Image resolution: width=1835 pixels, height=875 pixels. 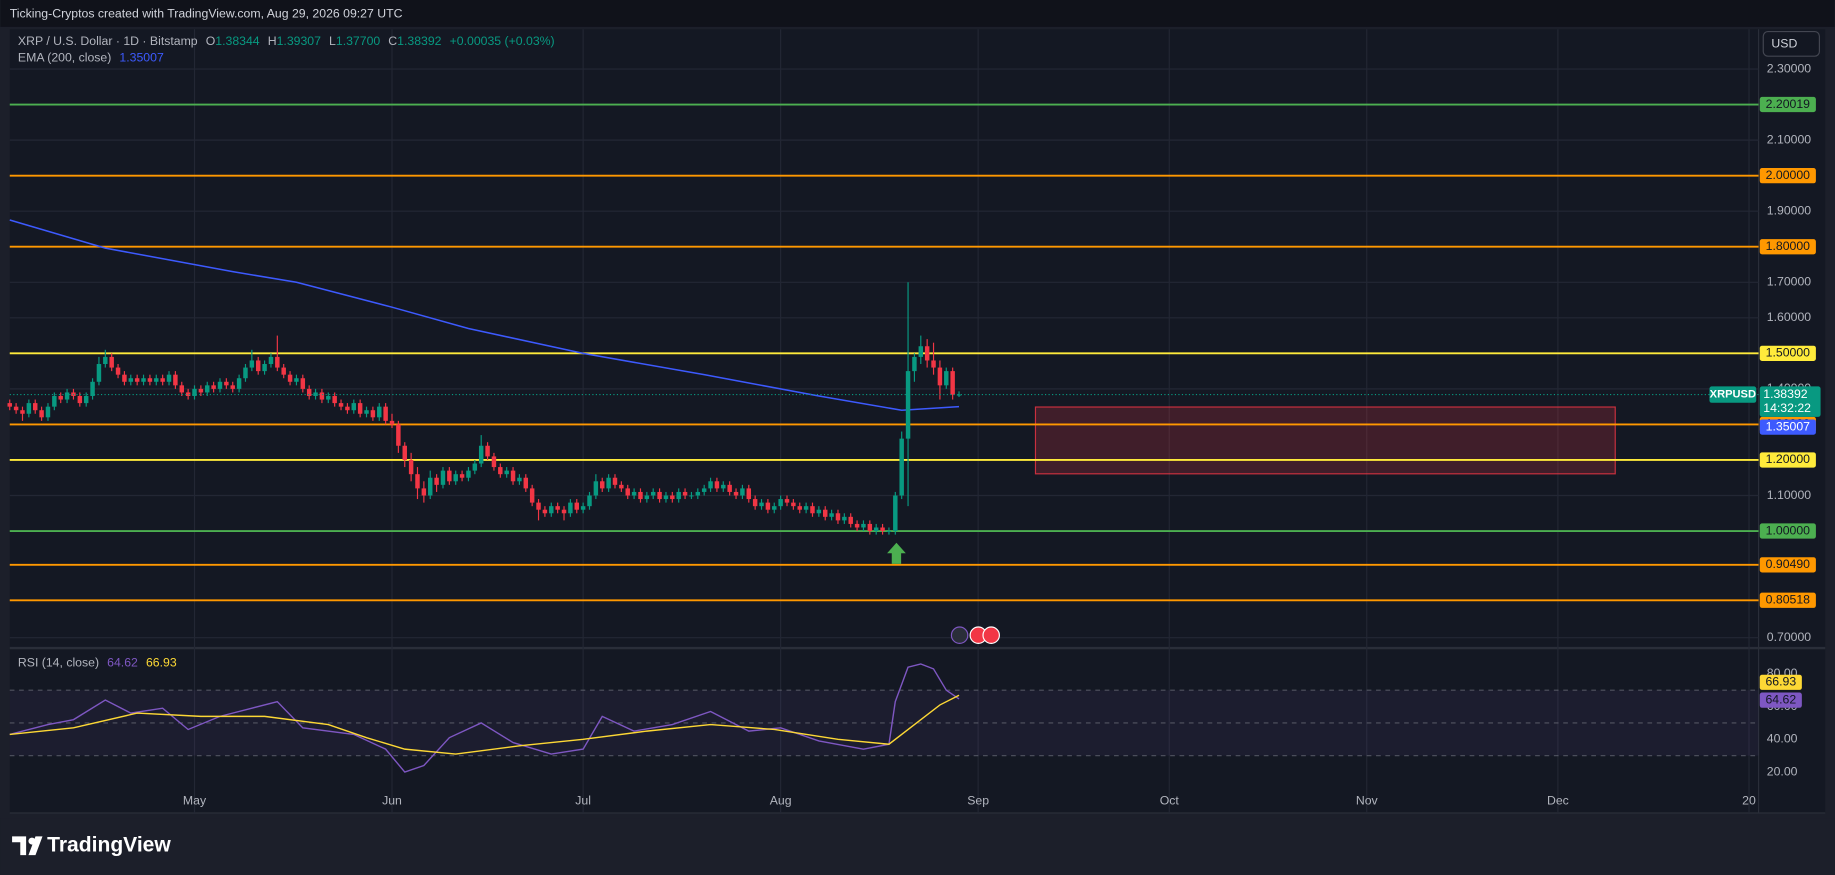 What do you see at coordinates (1789, 210) in the screenshot?
I see `y-tick-label: 1.90000` at bounding box center [1789, 210].